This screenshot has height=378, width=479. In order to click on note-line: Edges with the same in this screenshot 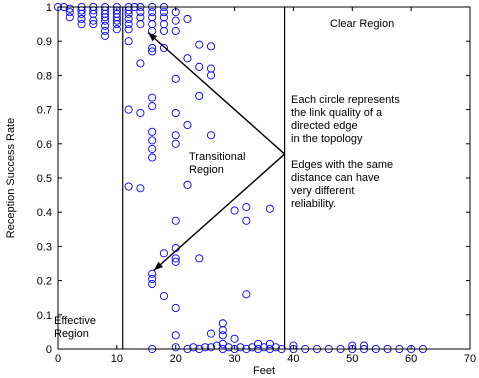, I will do `click(342, 165)`.